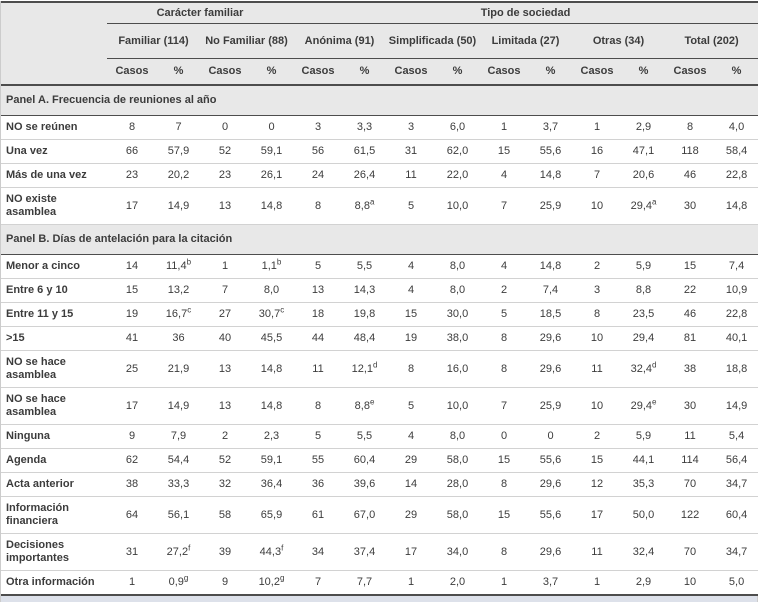 Image resolution: width=758 pixels, height=602 pixels. I want to click on cell-casos: 61, so click(318, 515).